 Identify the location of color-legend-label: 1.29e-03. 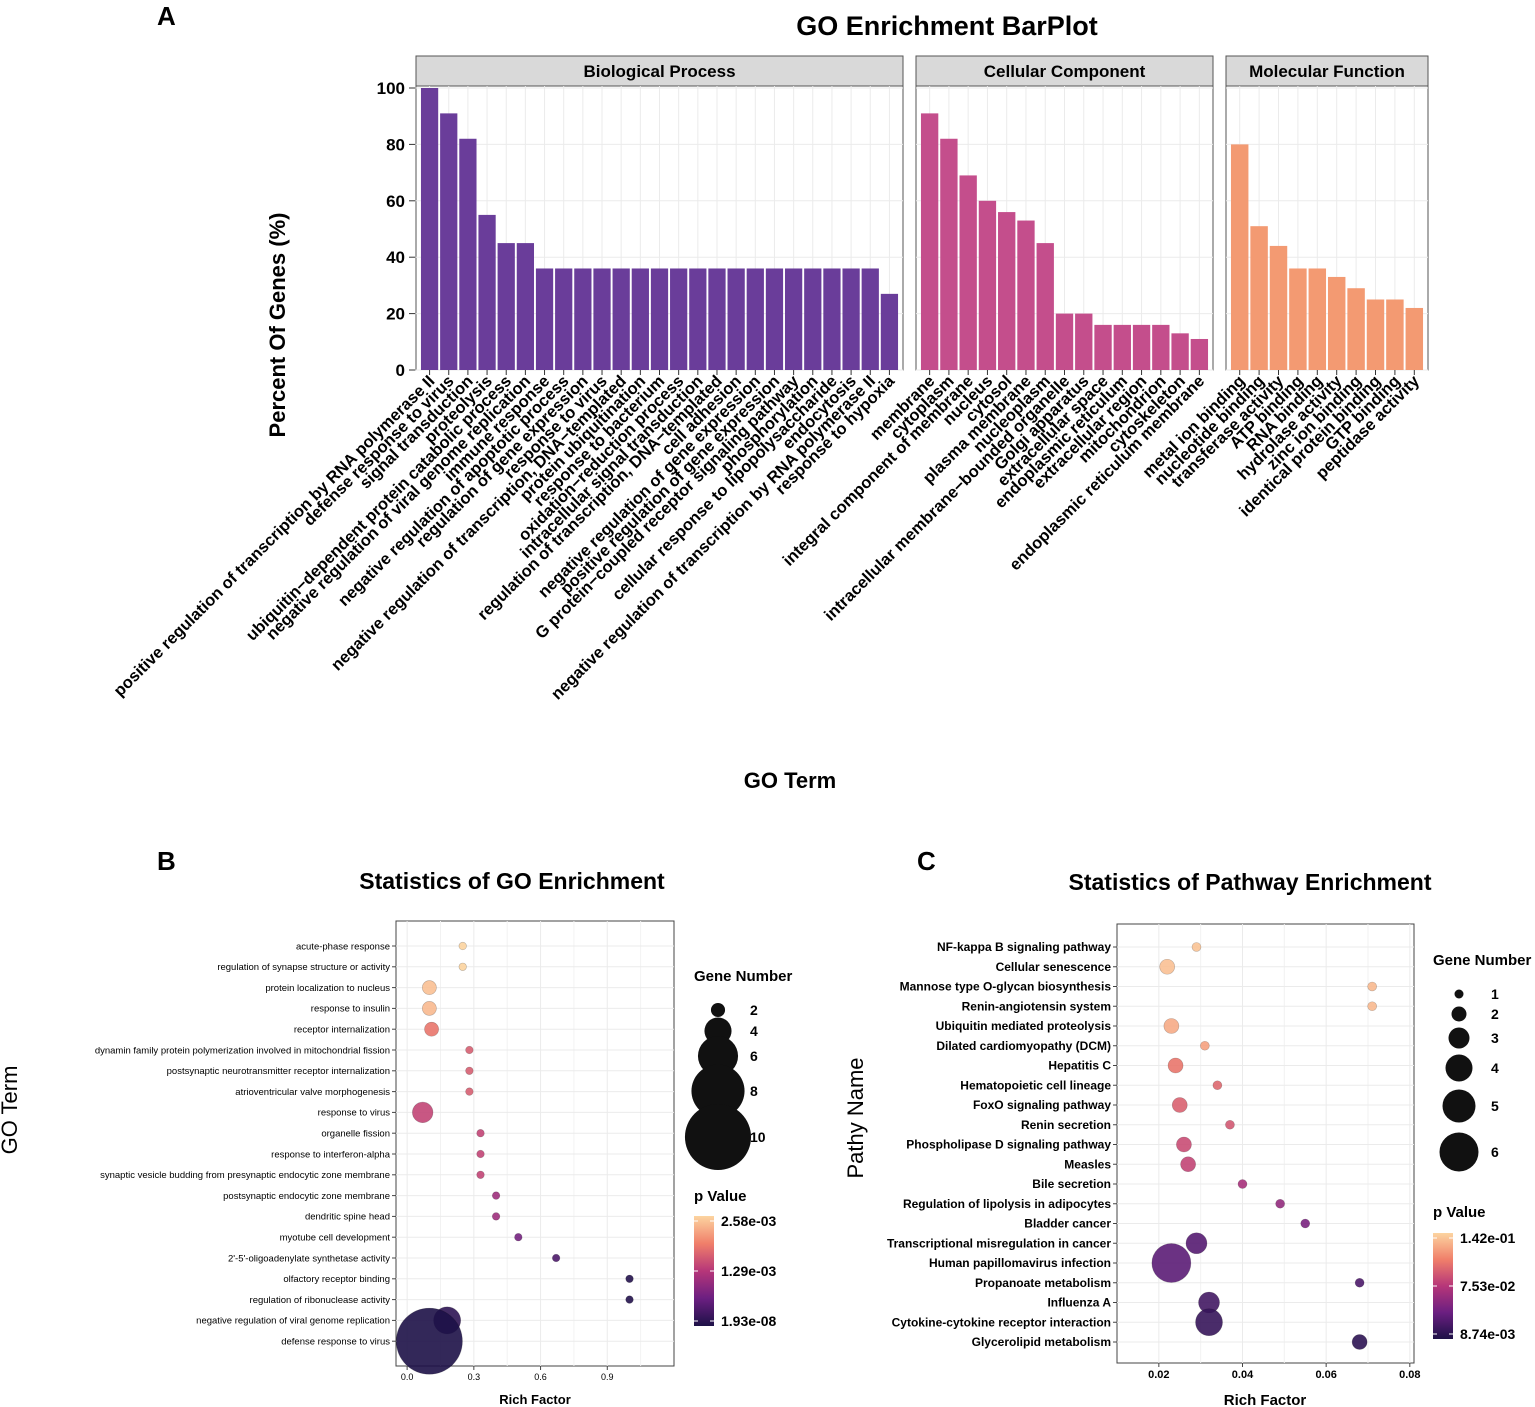
(748, 1271).